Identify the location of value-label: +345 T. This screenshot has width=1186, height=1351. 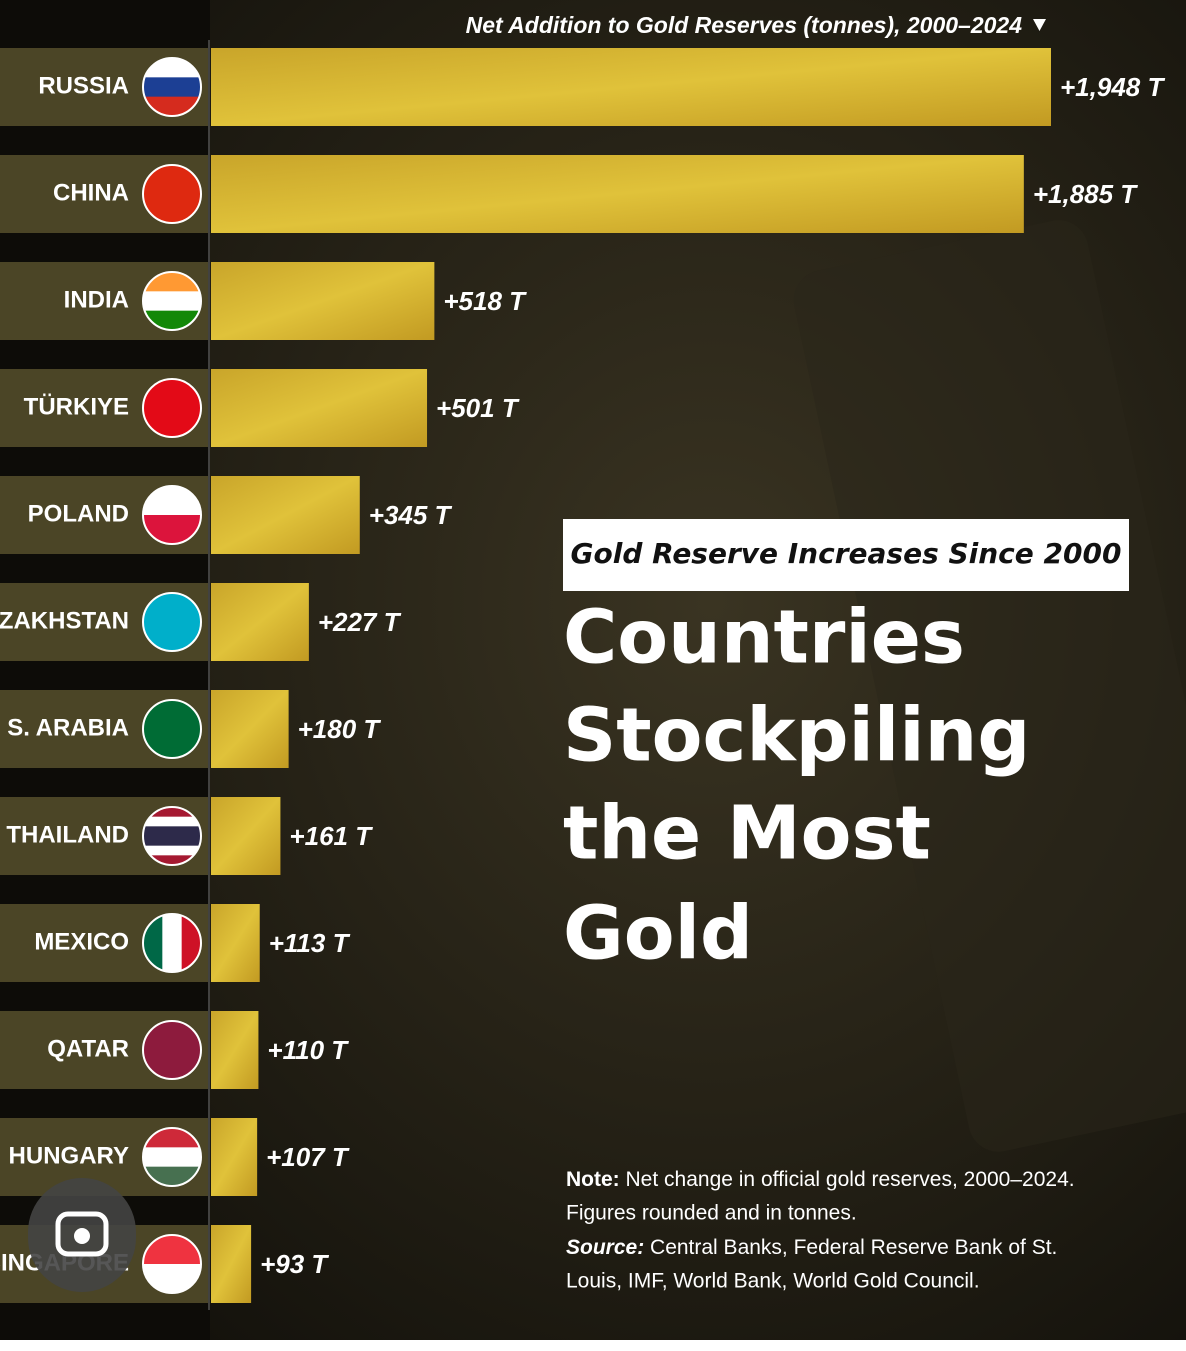
(411, 515).